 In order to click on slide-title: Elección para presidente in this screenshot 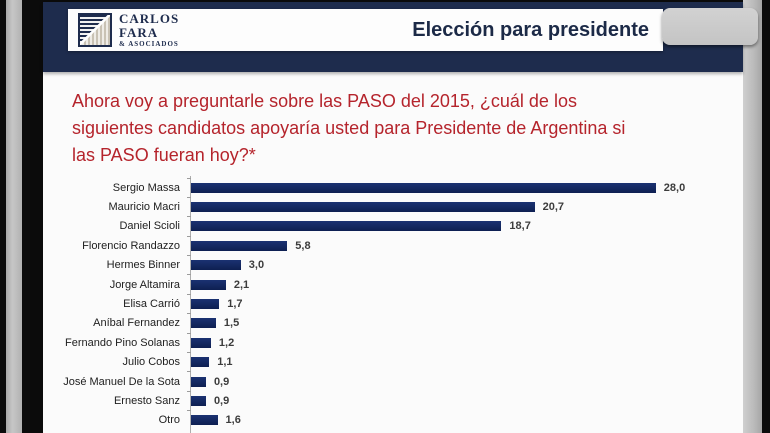, I will do `click(530, 29)`.